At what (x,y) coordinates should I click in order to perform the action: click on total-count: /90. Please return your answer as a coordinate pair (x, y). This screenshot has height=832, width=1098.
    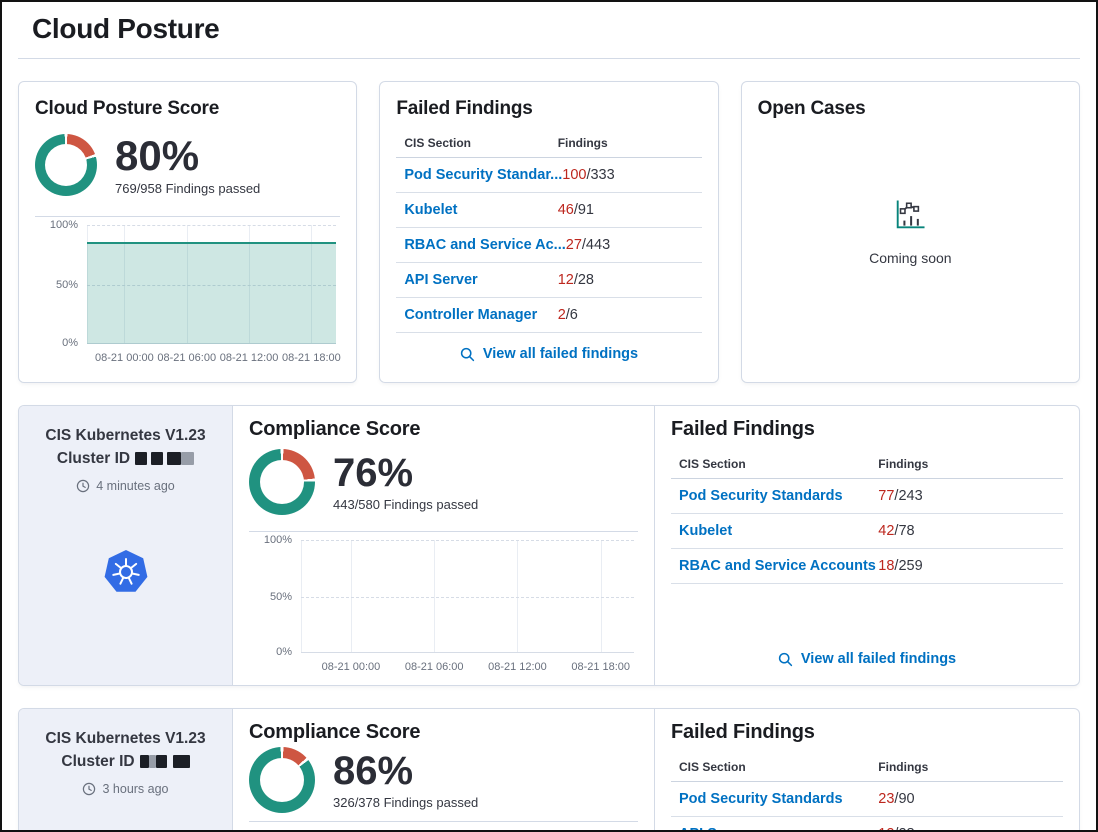
    Looking at the image, I should click on (904, 799).